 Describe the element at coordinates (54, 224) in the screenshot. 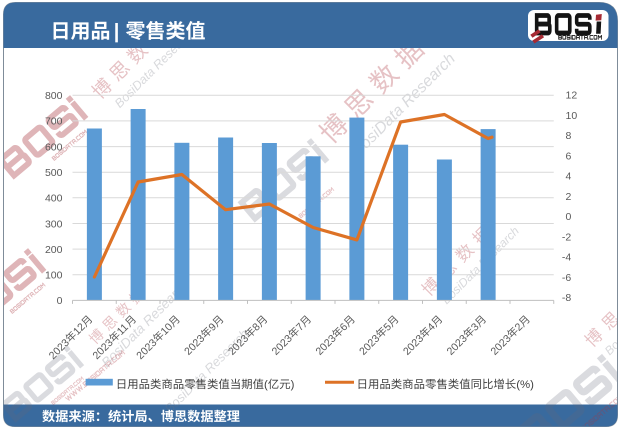

I see `svg-text: 300` at that location.